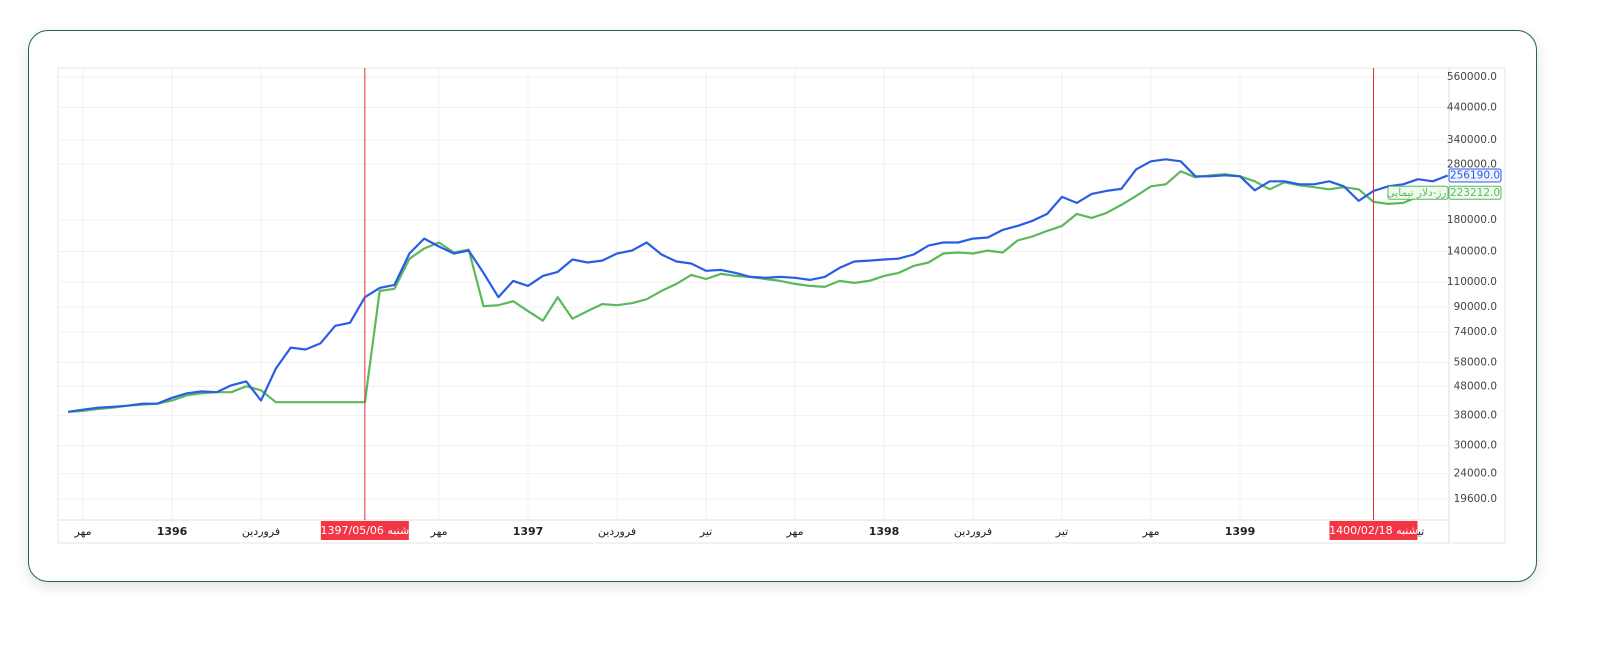  What do you see at coordinates (1472, 164) in the screenshot?
I see `y-tick-label: 280000.0` at bounding box center [1472, 164].